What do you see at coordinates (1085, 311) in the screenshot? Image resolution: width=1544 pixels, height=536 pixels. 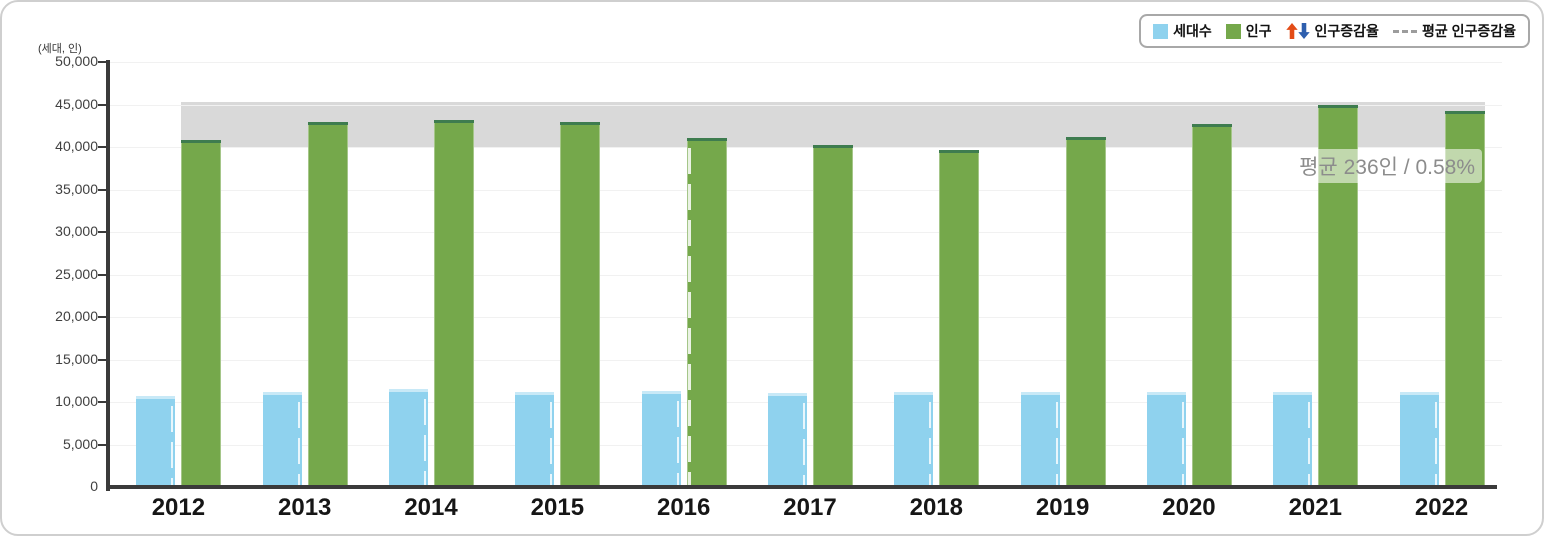 I see `population-bar-2019` at bounding box center [1085, 311].